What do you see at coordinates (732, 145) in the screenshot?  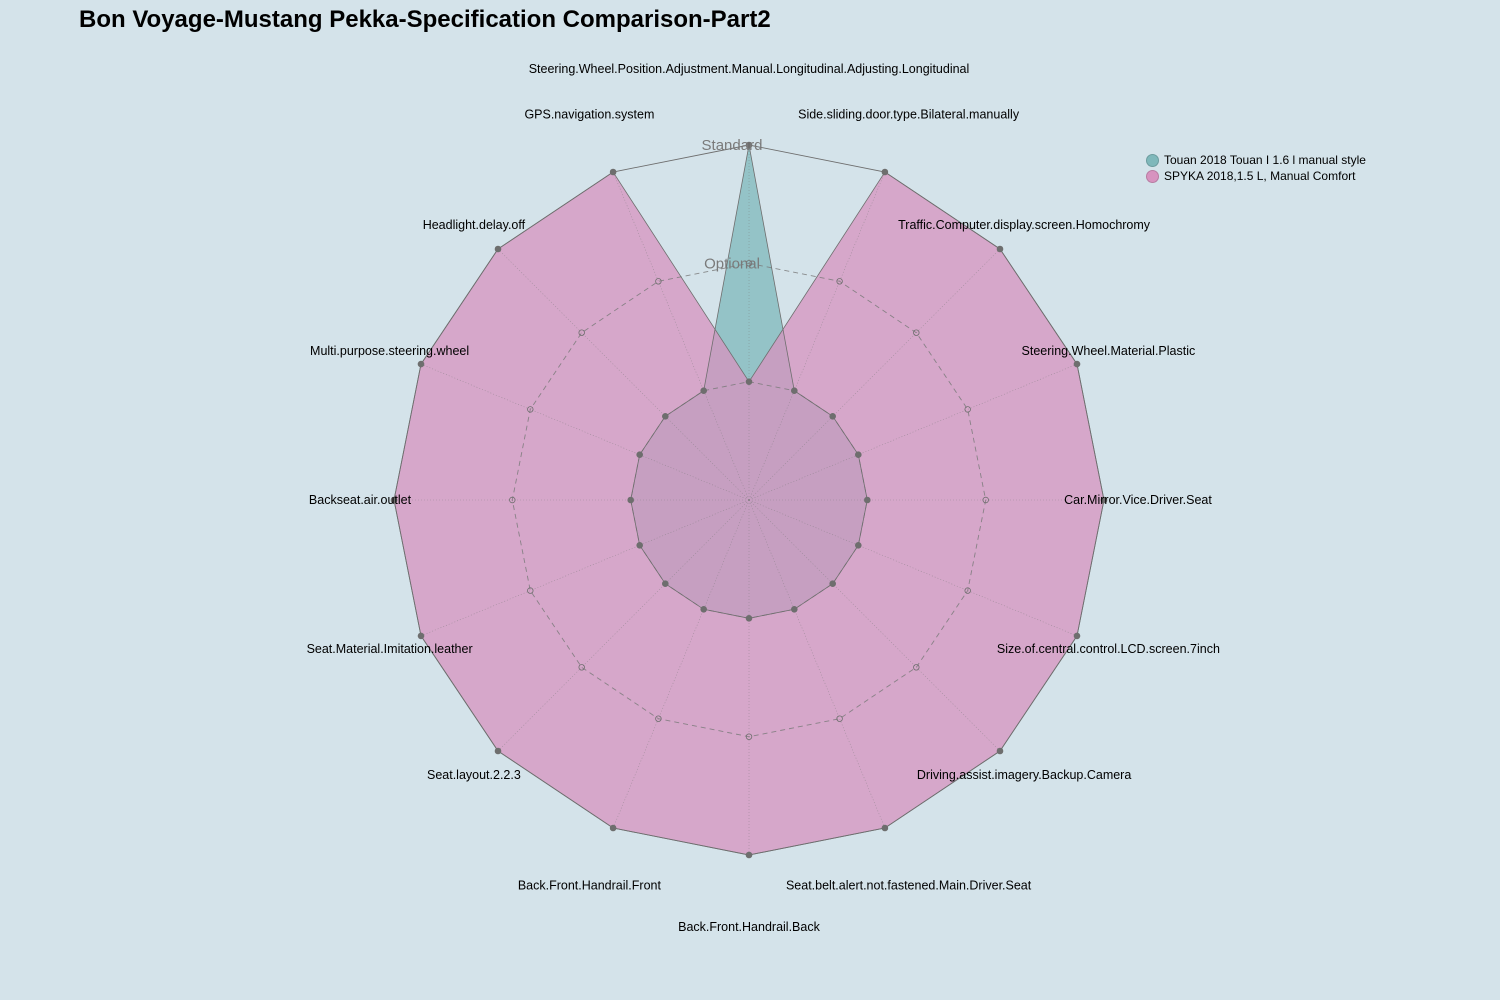 I see `level-label-standard: Standard` at bounding box center [732, 145].